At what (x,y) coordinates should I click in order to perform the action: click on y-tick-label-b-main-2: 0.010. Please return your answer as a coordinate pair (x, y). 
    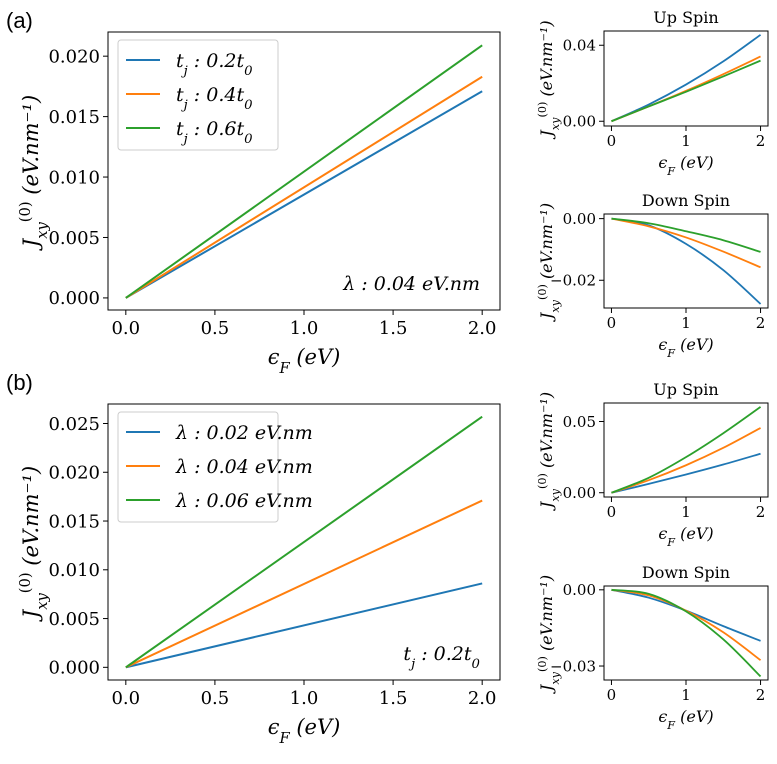
    Looking at the image, I should click on (74, 570).